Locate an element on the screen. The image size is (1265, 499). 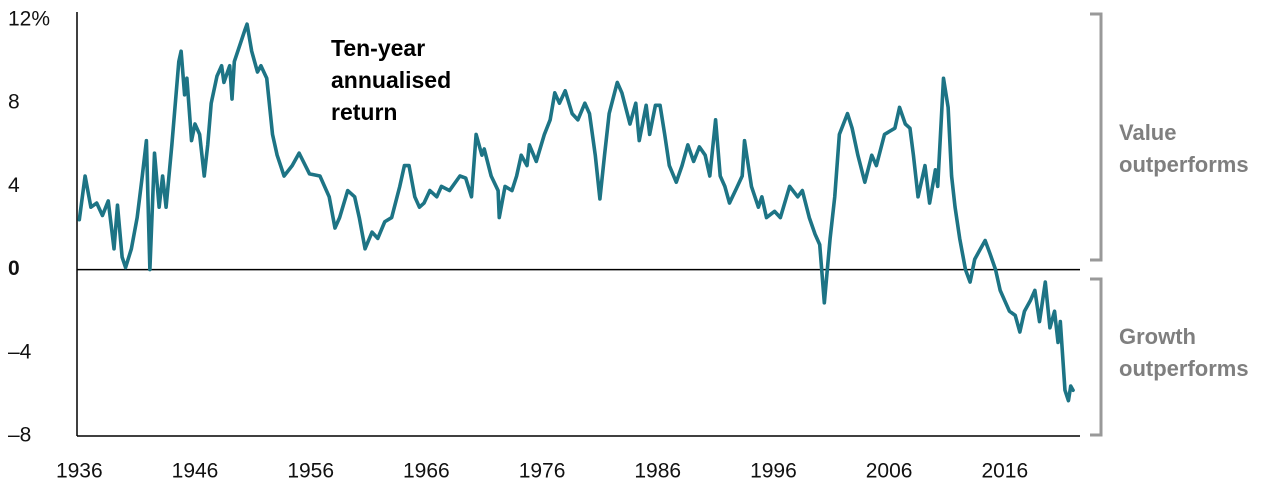
y-tick-label: 4 is located at coordinates (14, 185).